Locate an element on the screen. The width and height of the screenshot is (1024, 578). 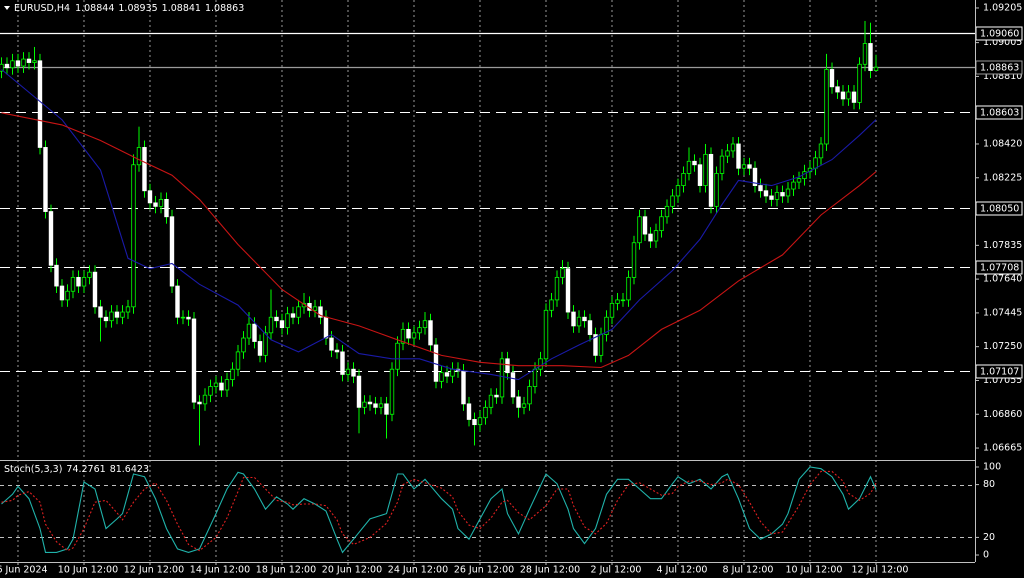
y-tick-label: 0 is located at coordinates (986, 555).